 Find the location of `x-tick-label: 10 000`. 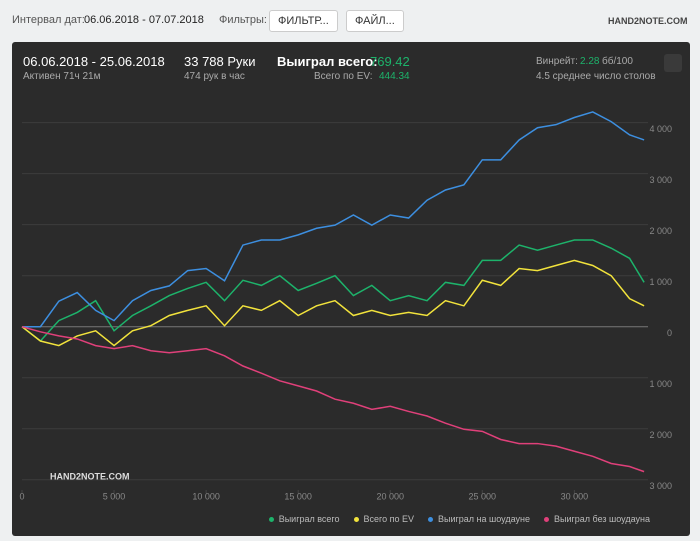

x-tick-label: 10 000 is located at coordinates (206, 496).